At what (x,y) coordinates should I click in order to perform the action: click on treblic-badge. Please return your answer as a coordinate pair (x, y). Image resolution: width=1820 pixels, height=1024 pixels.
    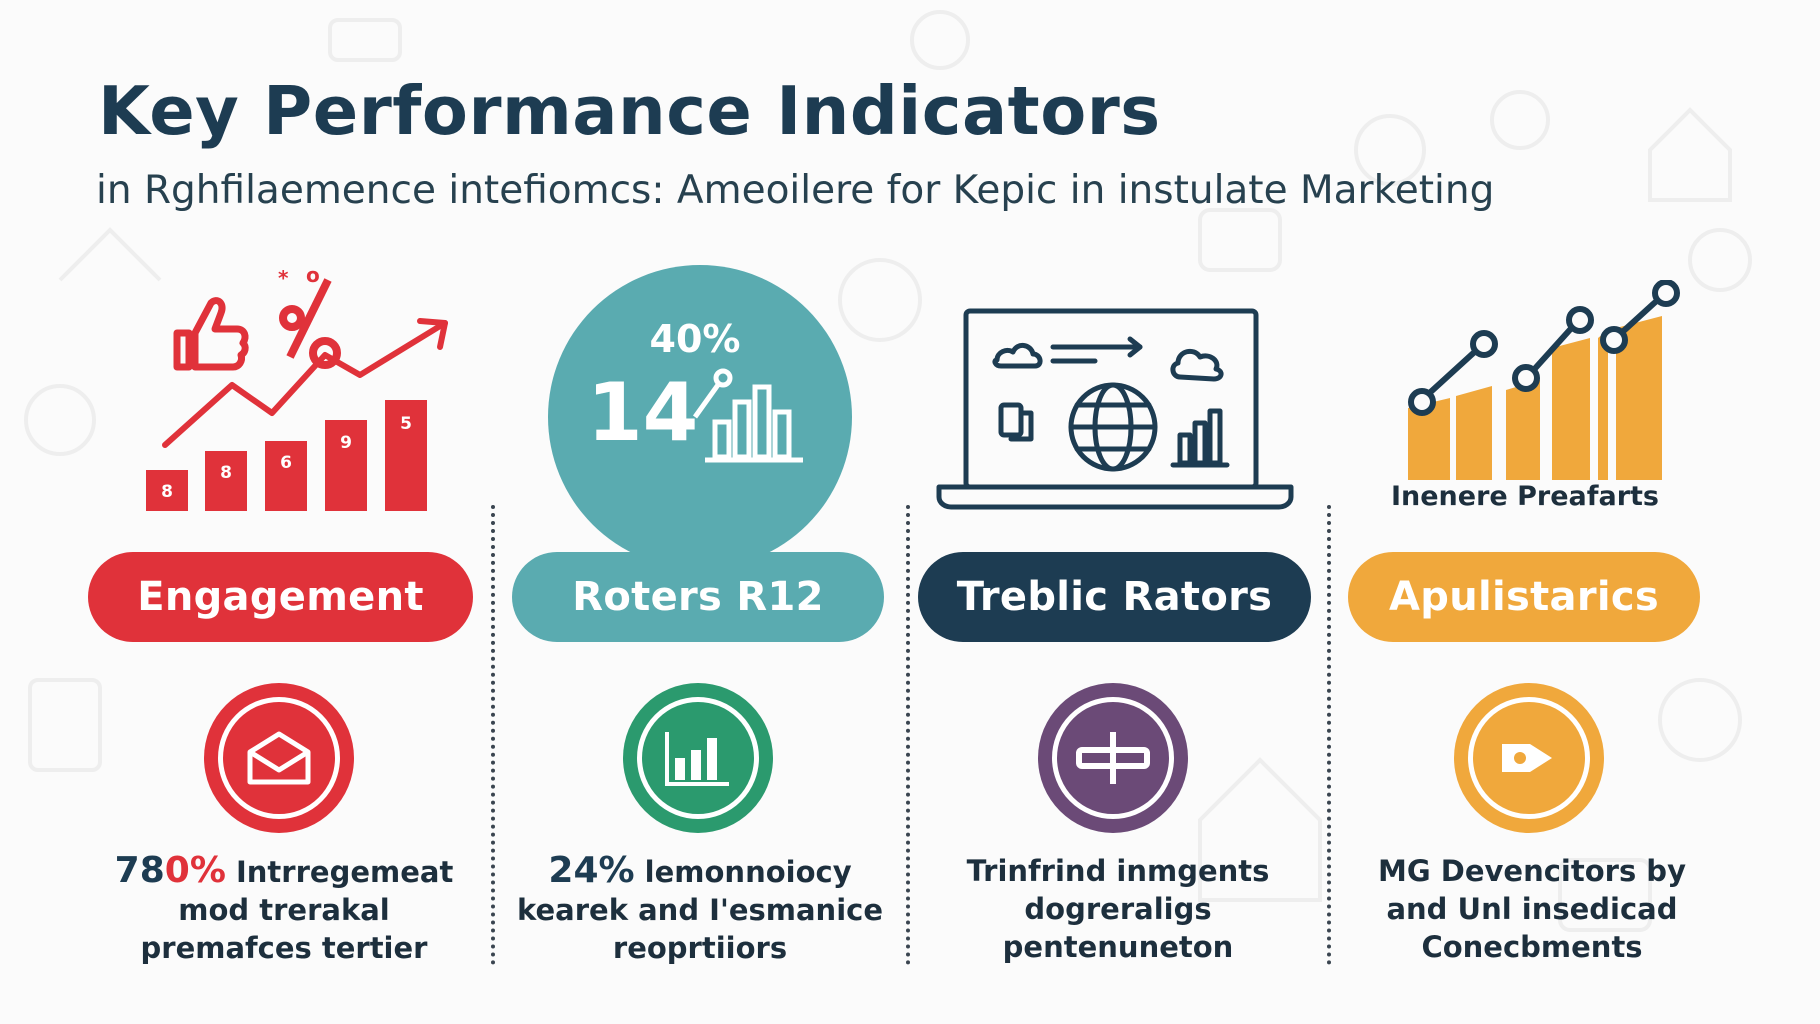
    Looking at the image, I should click on (1113, 758).